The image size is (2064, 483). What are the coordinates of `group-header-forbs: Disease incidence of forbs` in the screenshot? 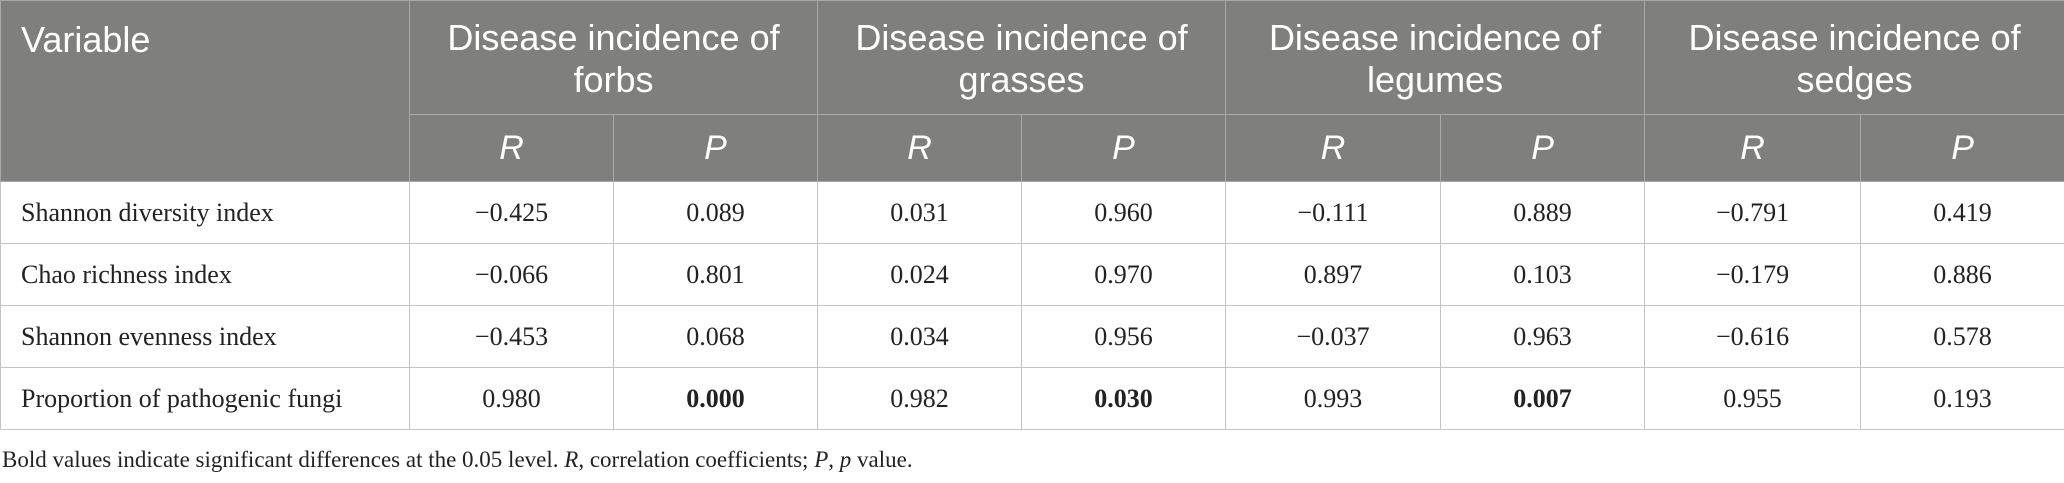 It's located at (613, 57).